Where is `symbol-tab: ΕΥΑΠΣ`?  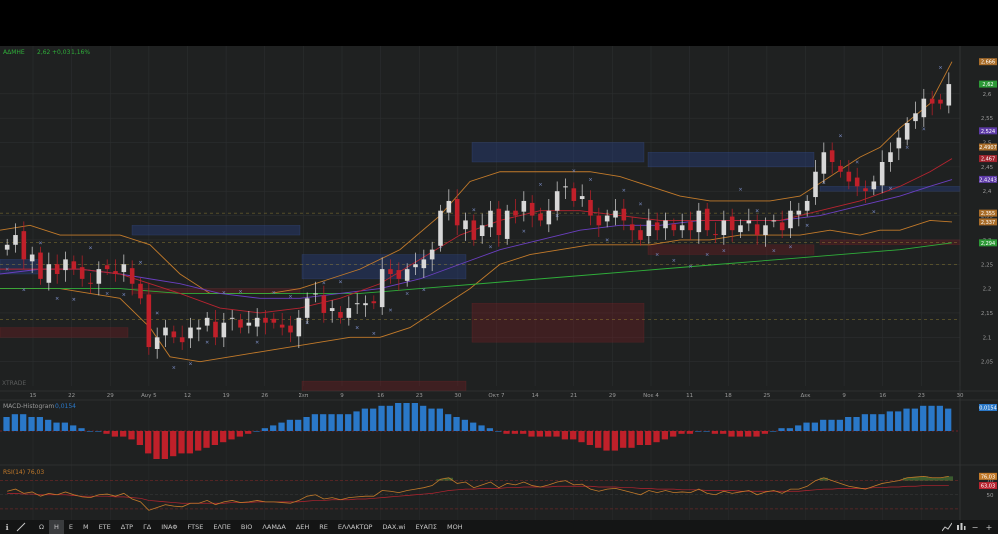 symbol-tab: ΕΥΑΠΣ is located at coordinates (426, 527).